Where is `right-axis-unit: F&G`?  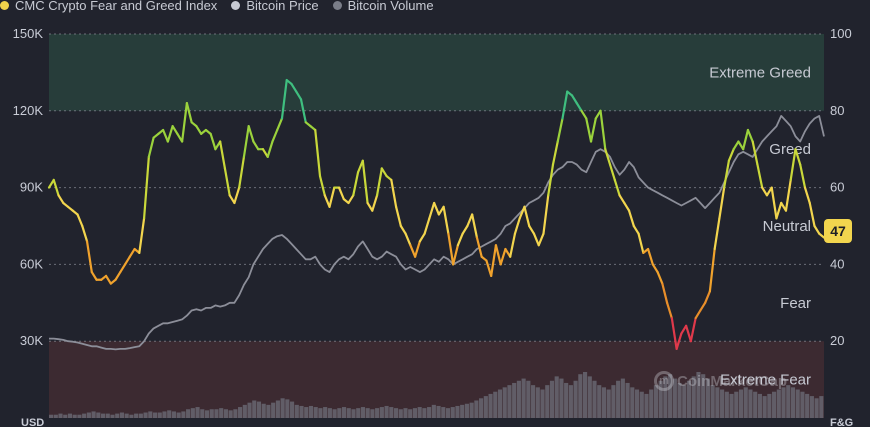
right-axis-unit: F&G is located at coordinates (841, 422).